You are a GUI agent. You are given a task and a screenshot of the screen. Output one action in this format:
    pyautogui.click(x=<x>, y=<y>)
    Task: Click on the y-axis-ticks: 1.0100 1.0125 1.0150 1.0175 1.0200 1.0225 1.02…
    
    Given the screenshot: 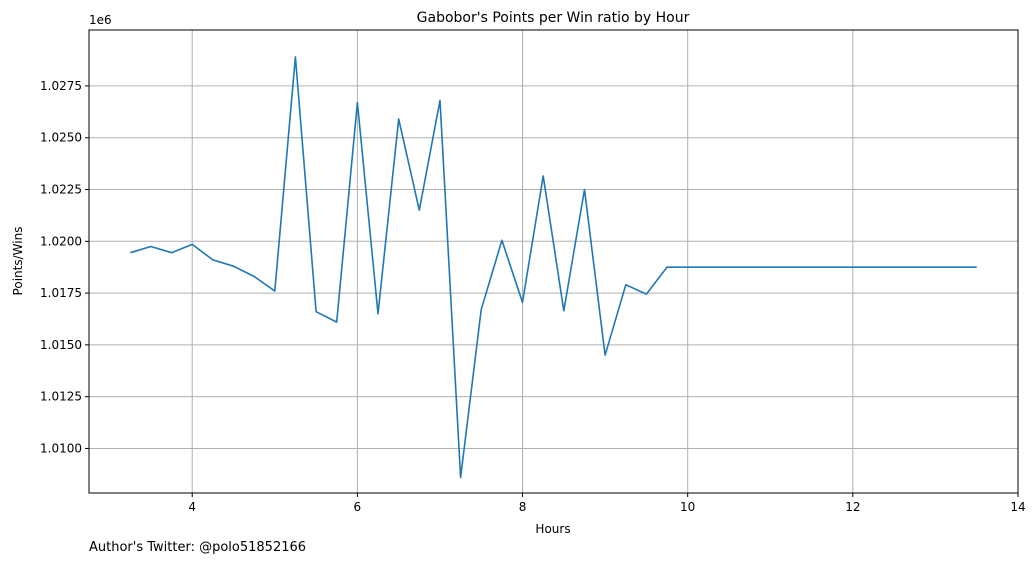 What is the action you would take?
    pyautogui.click(x=64, y=267)
    